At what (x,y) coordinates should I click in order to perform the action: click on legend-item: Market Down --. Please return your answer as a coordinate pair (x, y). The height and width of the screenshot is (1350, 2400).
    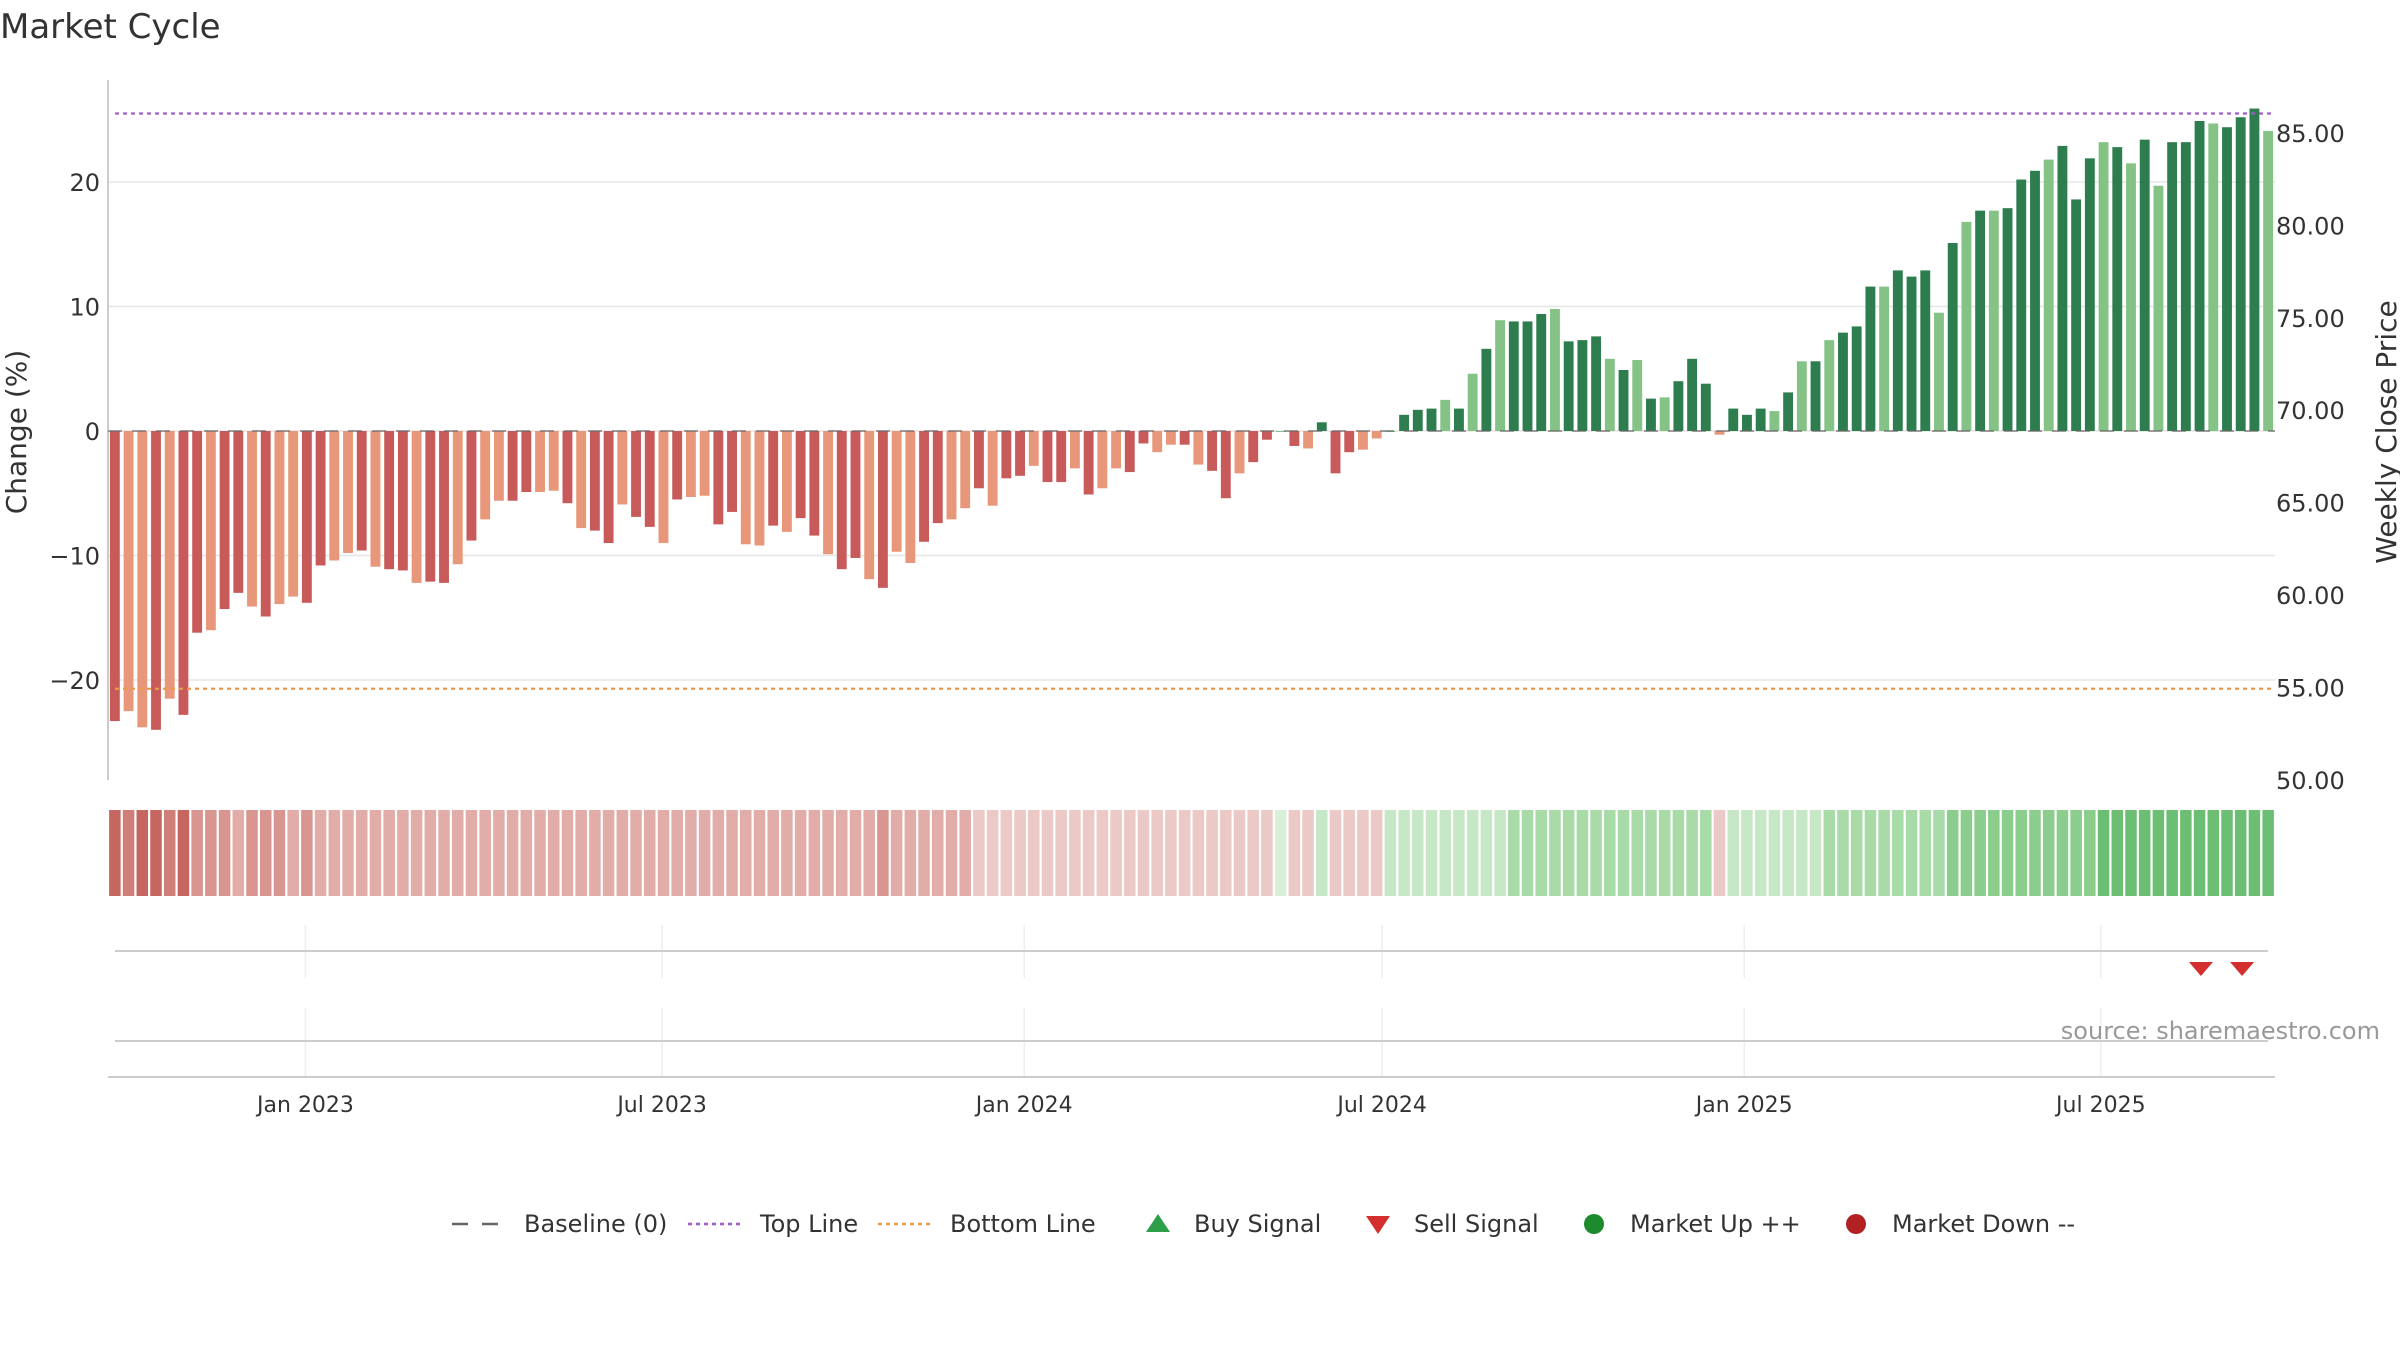
    Looking at the image, I should click on (1960, 1224).